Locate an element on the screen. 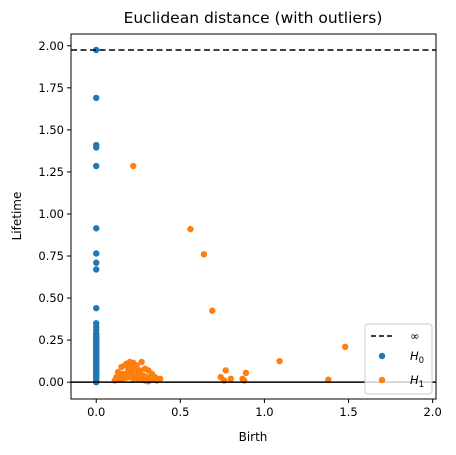  legend: ∞ H0 H1 is located at coordinates (398, 359).